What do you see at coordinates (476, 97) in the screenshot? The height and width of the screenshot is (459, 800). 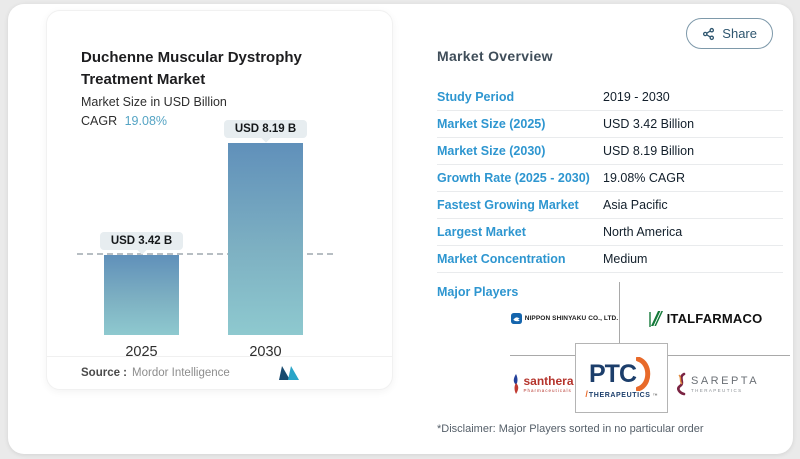 I see `row-label: Study Period` at bounding box center [476, 97].